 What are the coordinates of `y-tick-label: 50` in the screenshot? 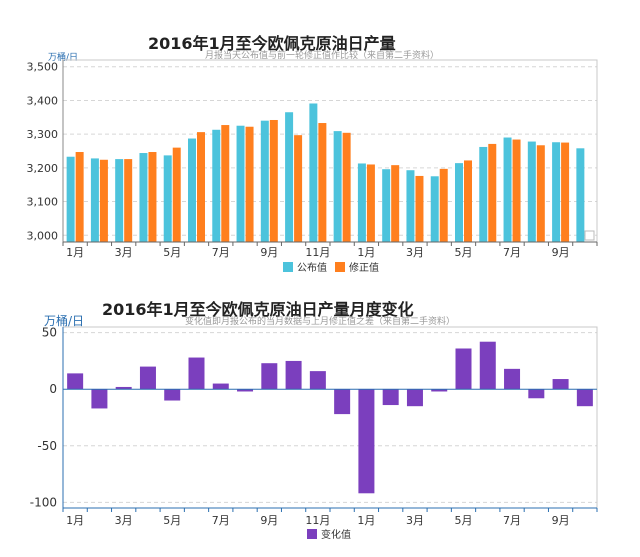 It's located at (49, 333).